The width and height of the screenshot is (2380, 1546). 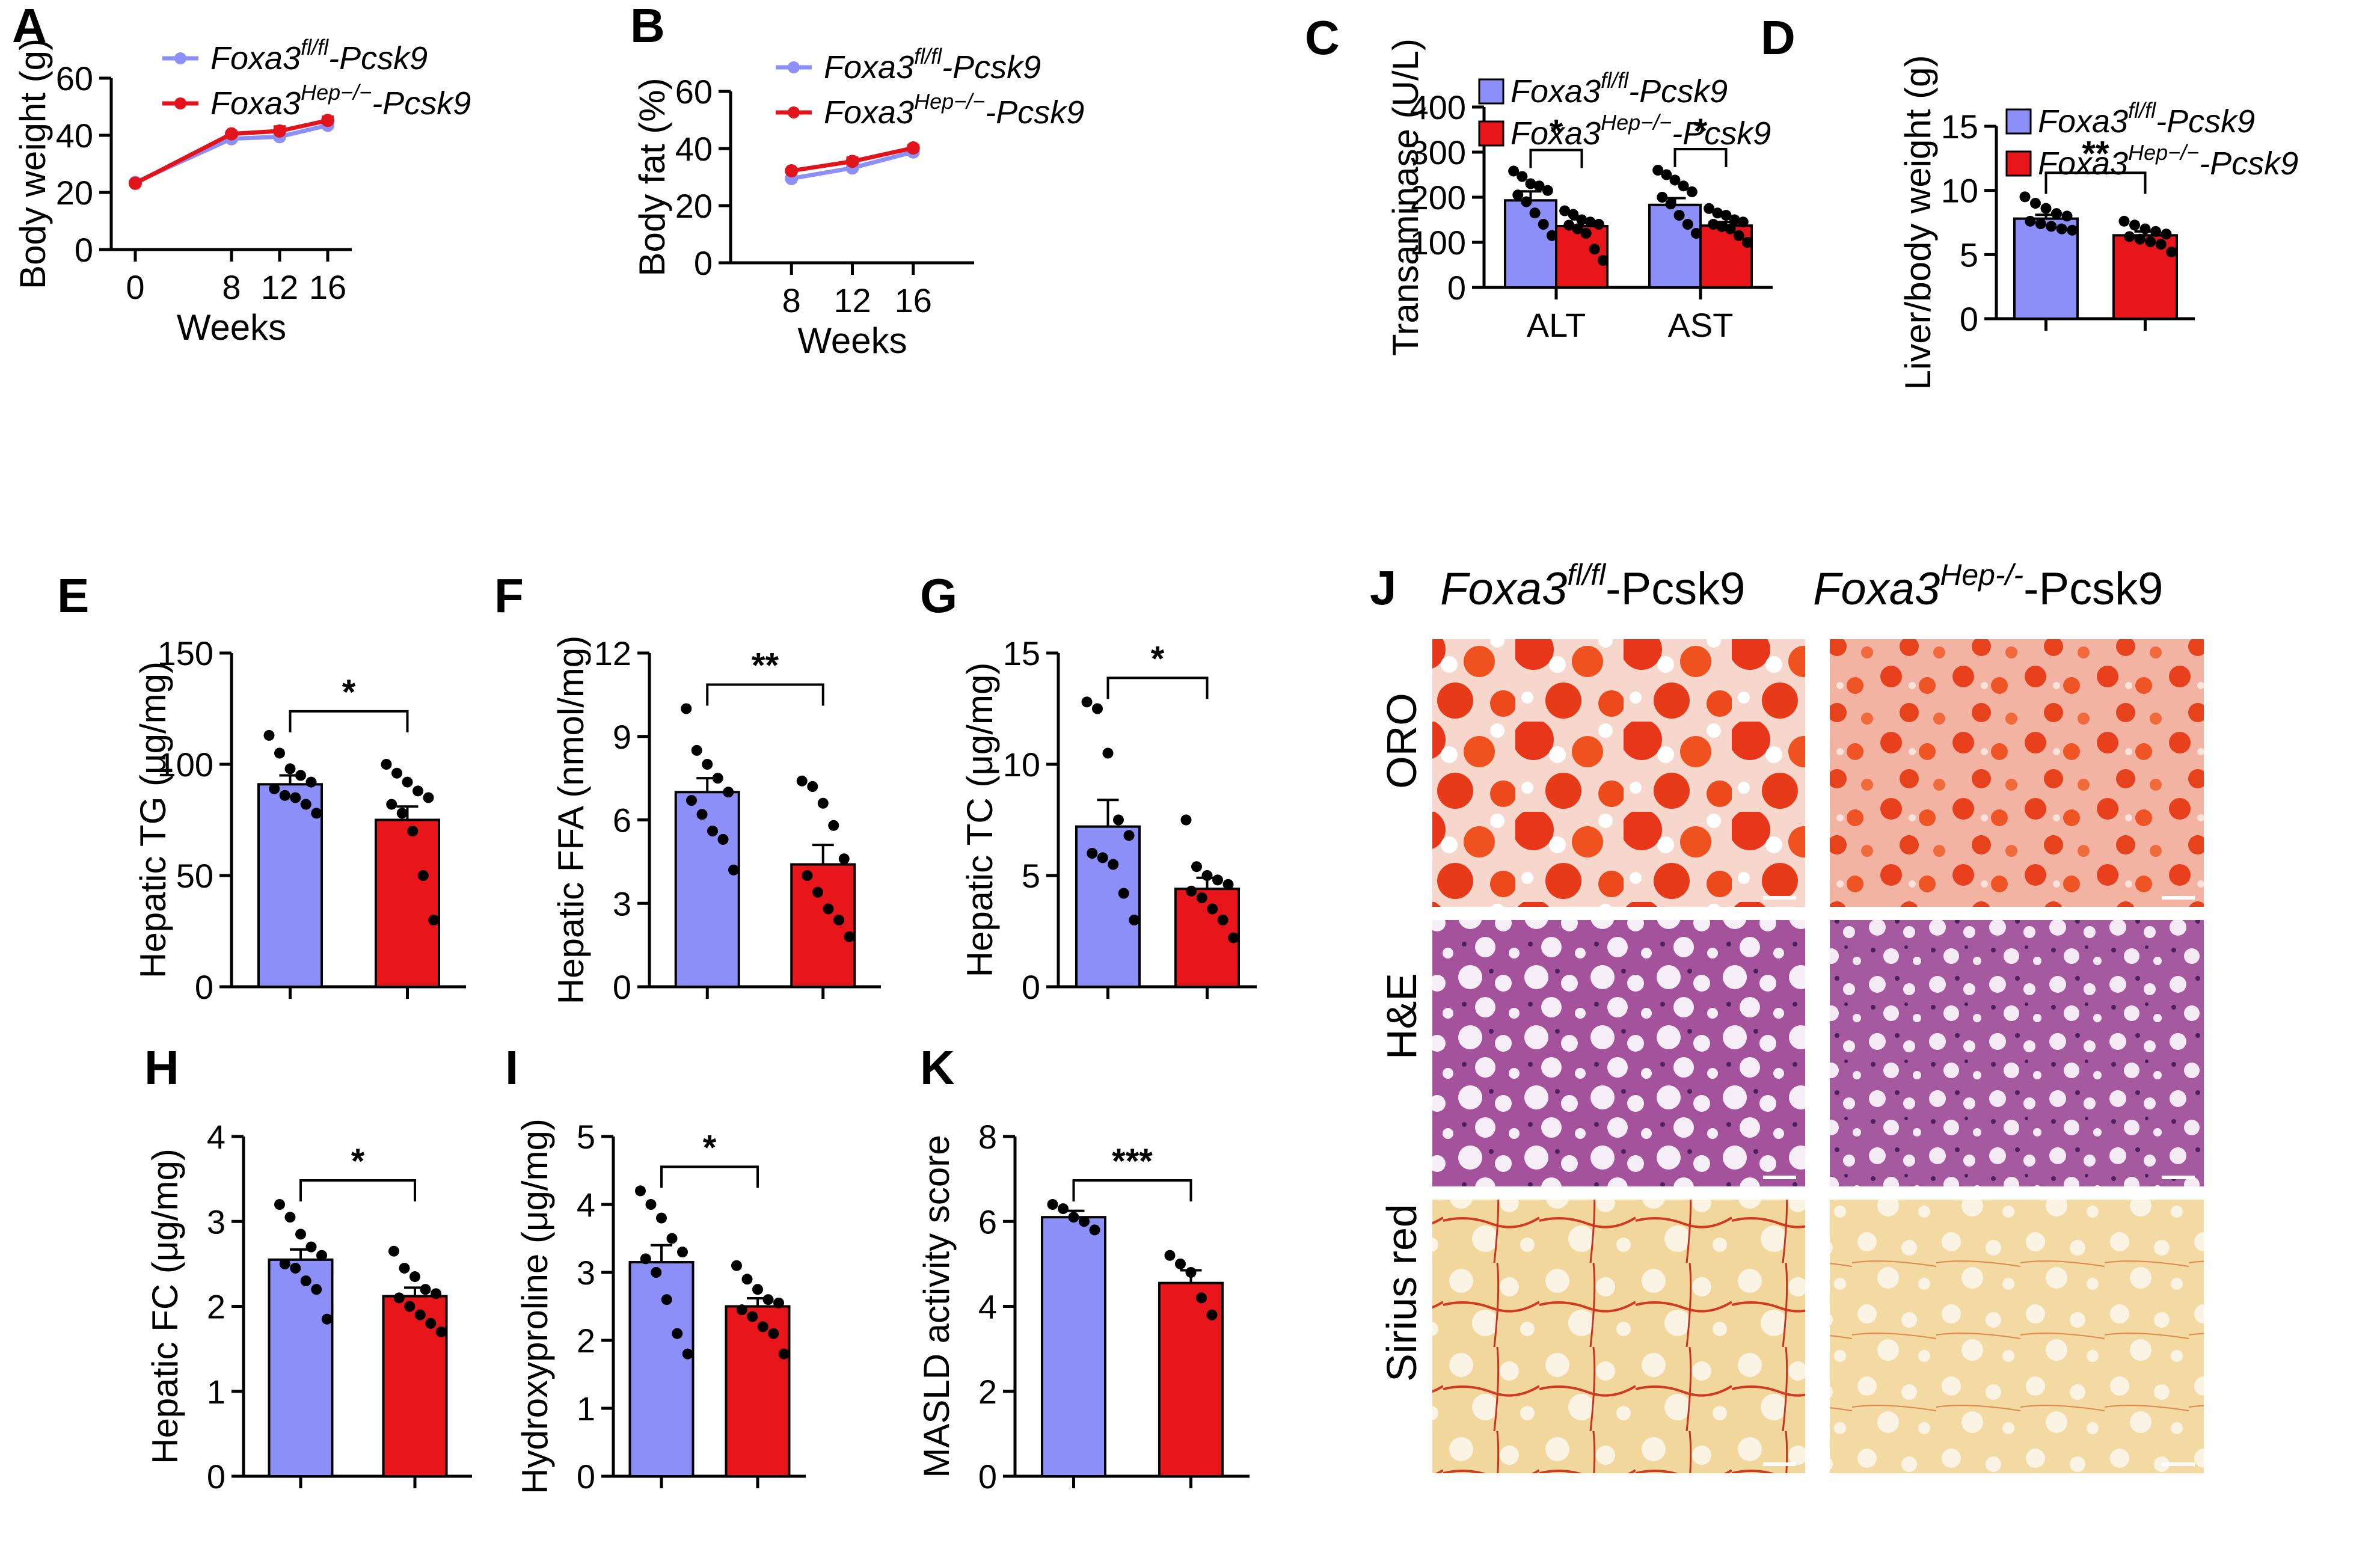 What do you see at coordinates (1073, 1346) in the screenshot?
I see `chart-k-bar` at bounding box center [1073, 1346].